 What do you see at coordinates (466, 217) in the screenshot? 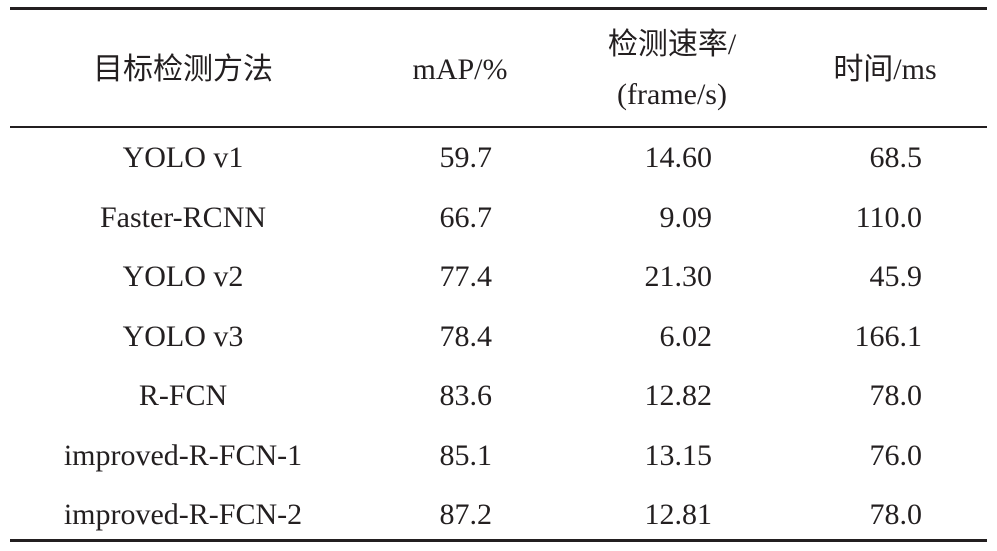
I see `value-cell: 66.7` at bounding box center [466, 217].